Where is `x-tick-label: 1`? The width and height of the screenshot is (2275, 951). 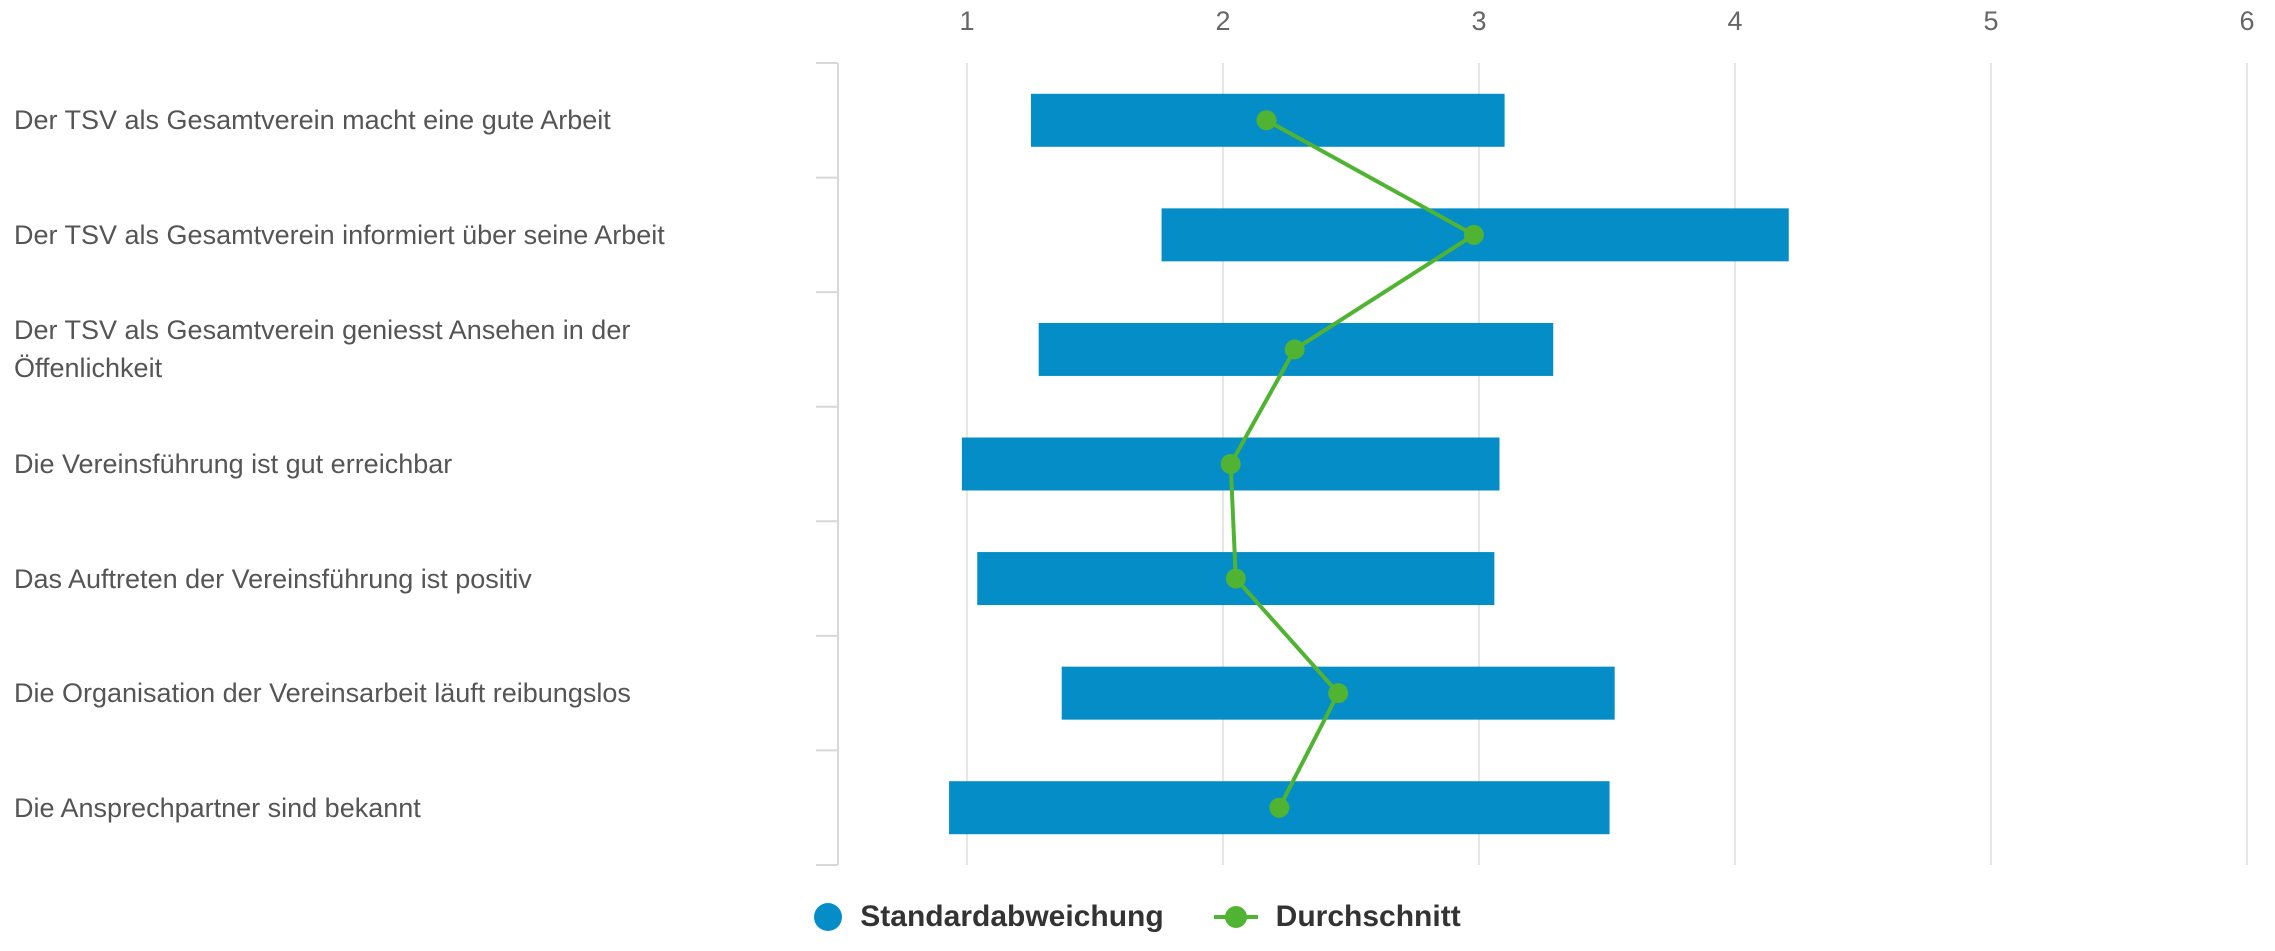 x-tick-label: 1 is located at coordinates (966, 21).